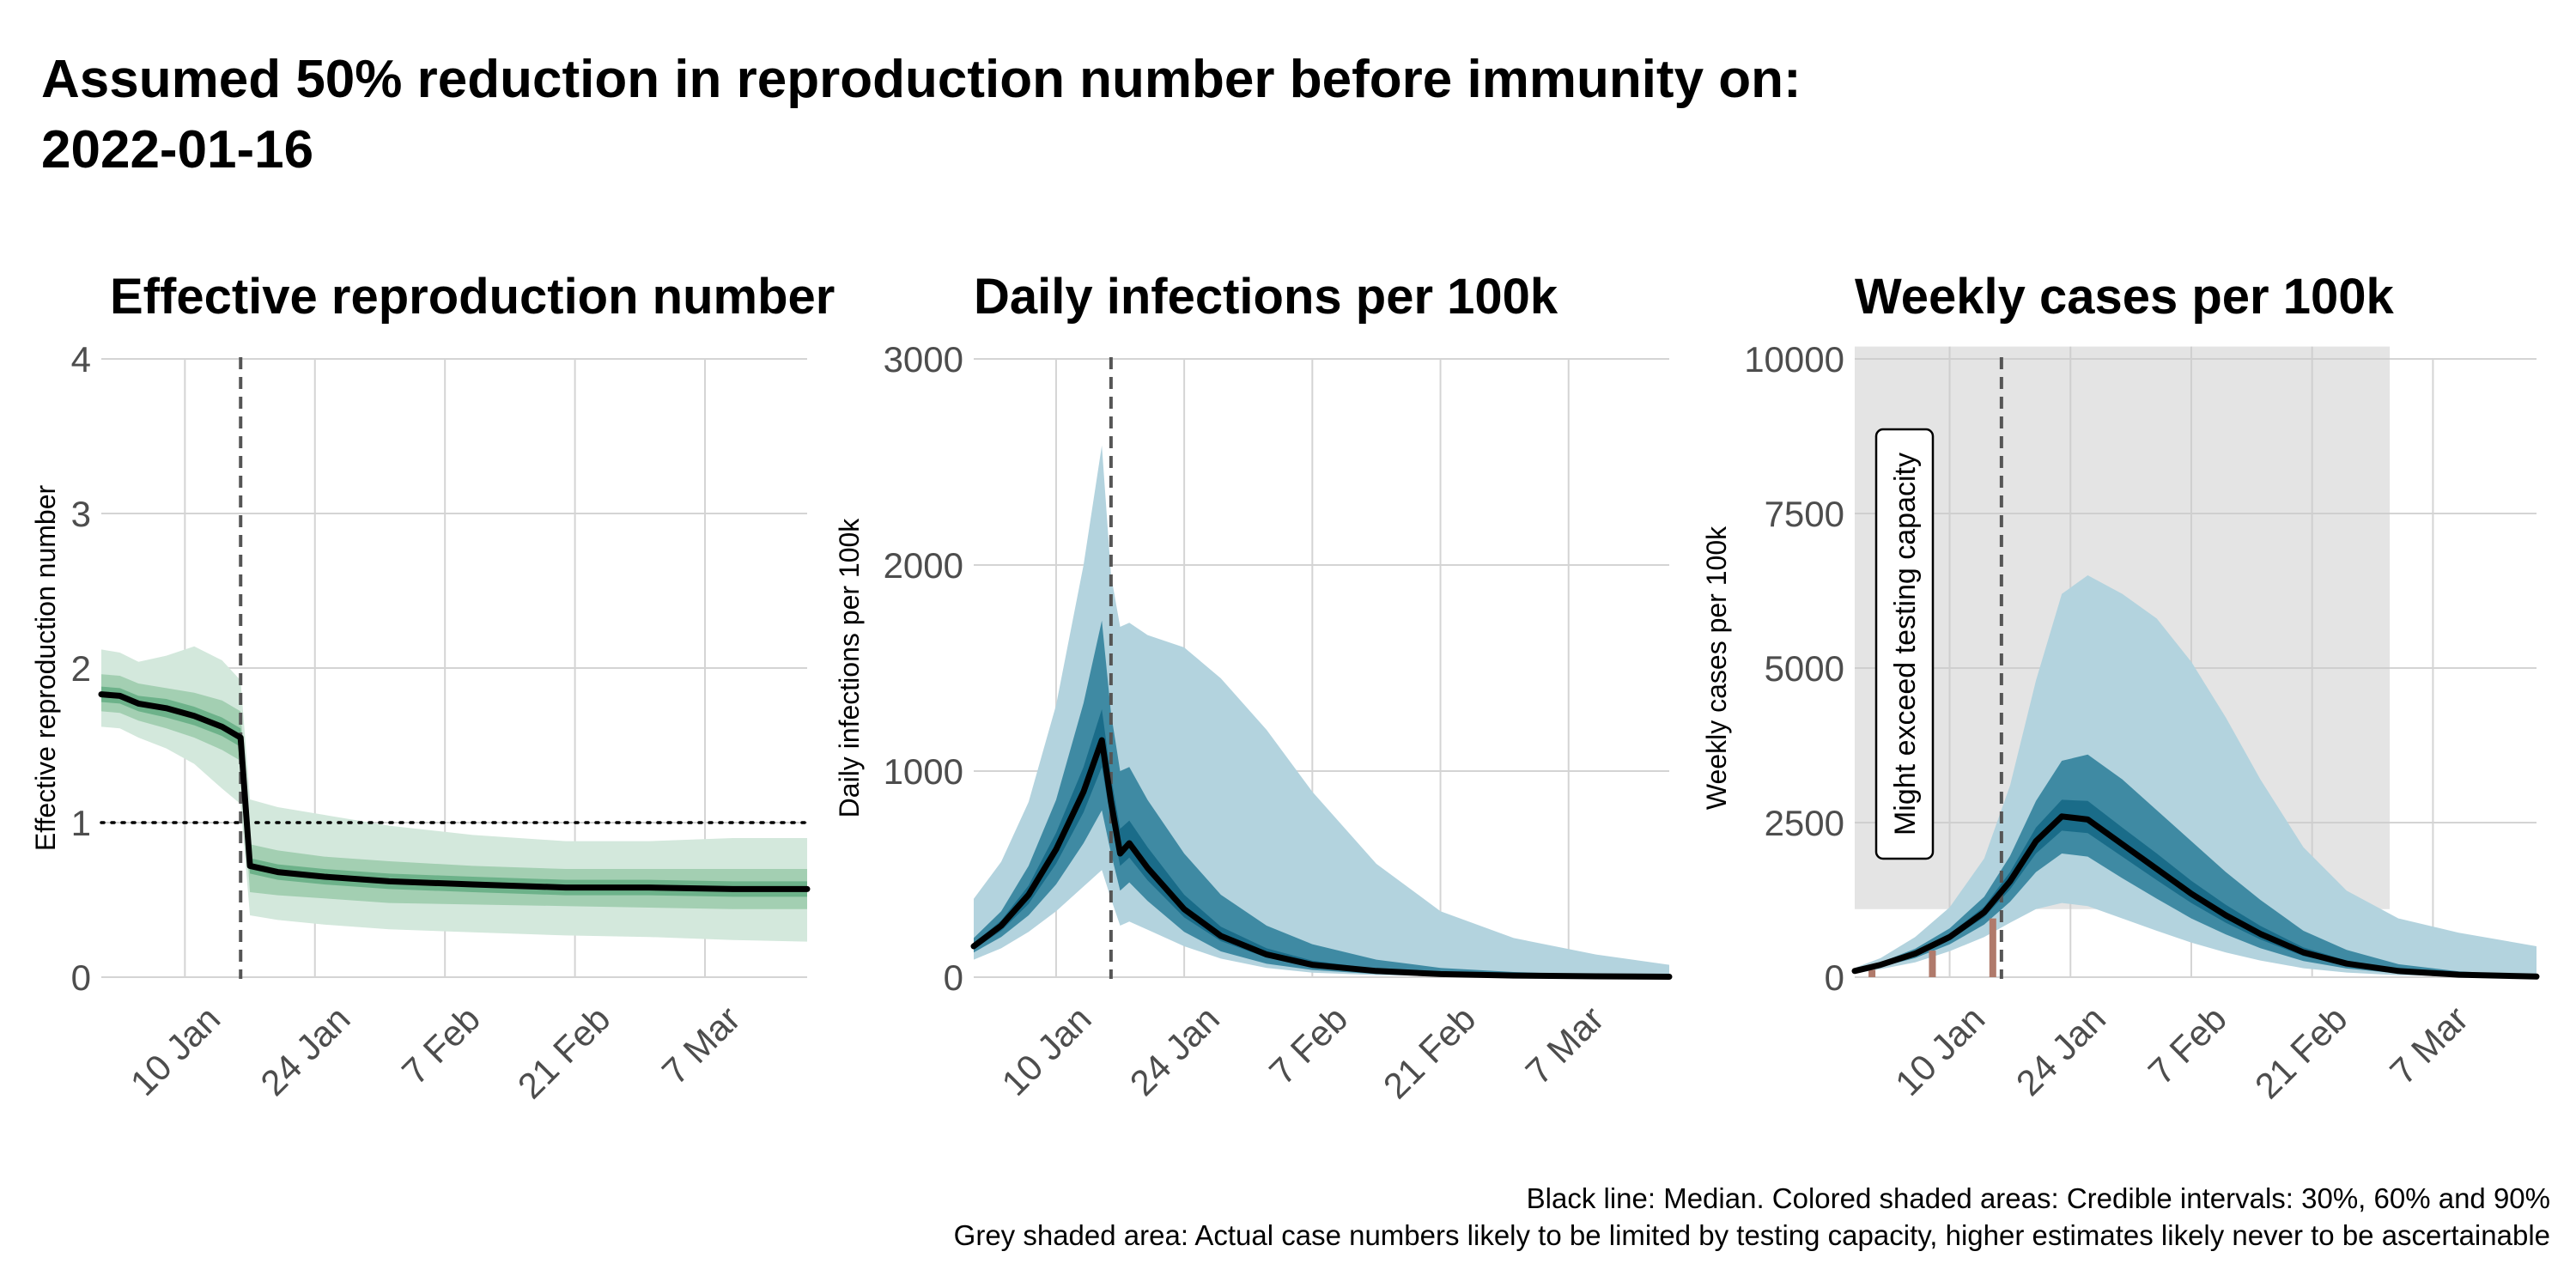 The height and width of the screenshot is (1288, 2576). Describe the element at coordinates (1266, 297) in the screenshot. I see `panel-title: Daily infections per 100k` at that location.